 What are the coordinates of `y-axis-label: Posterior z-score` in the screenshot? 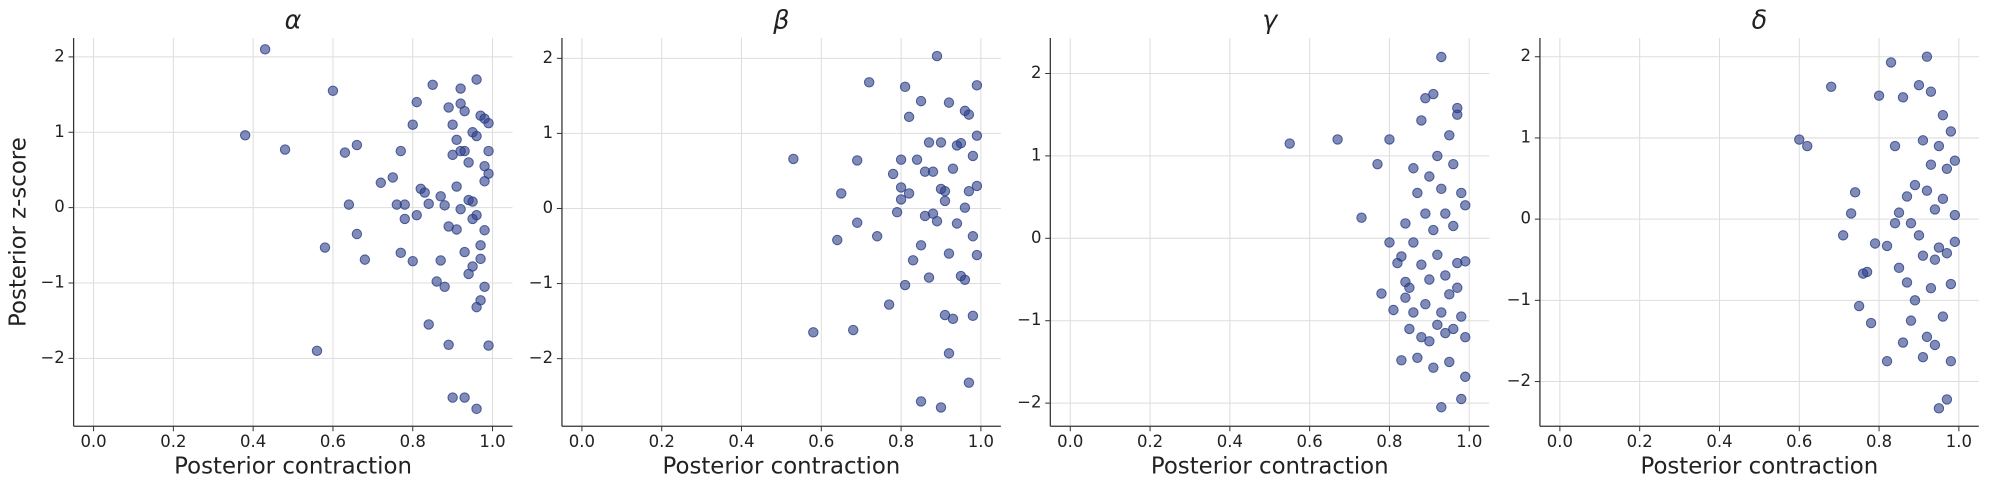 It's located at (19, 232).